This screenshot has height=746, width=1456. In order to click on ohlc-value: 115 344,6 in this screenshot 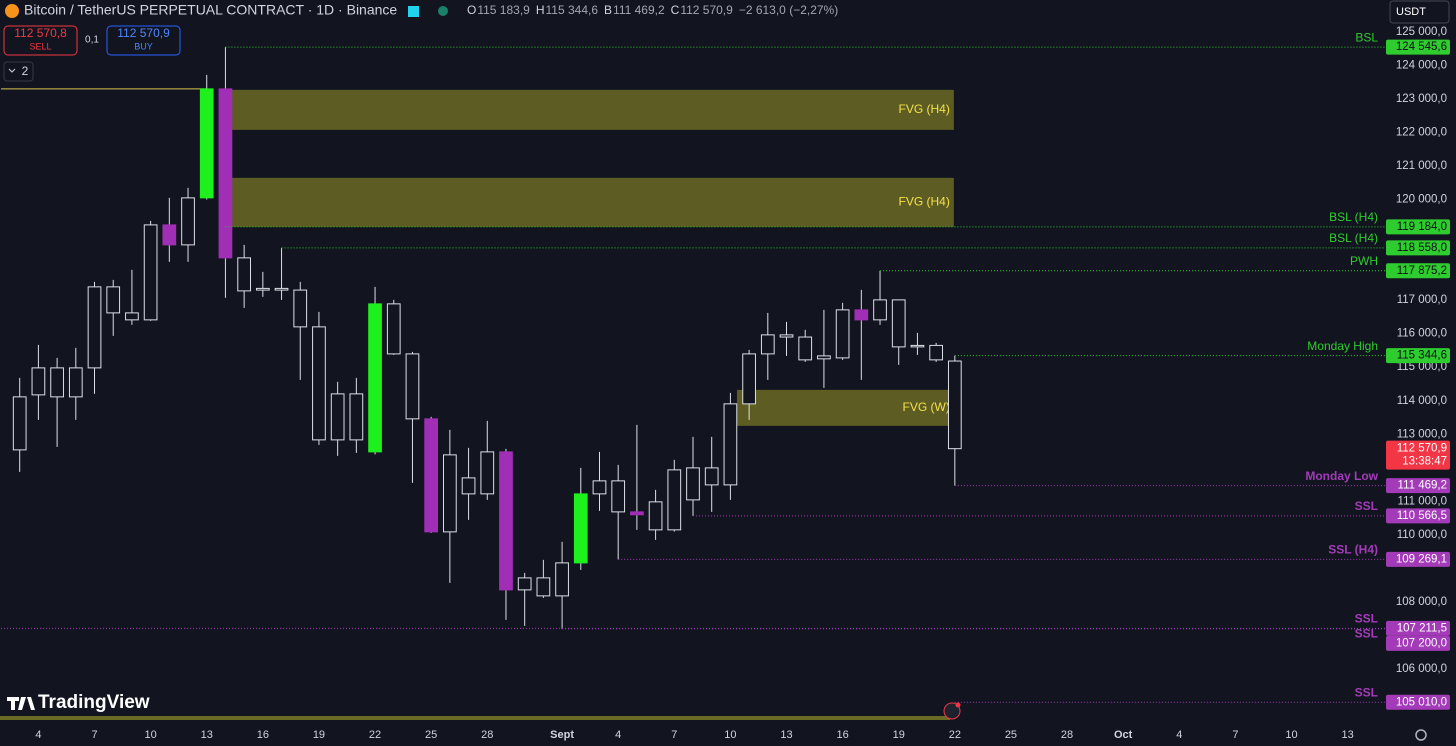, I will do `click(572, 10)`.